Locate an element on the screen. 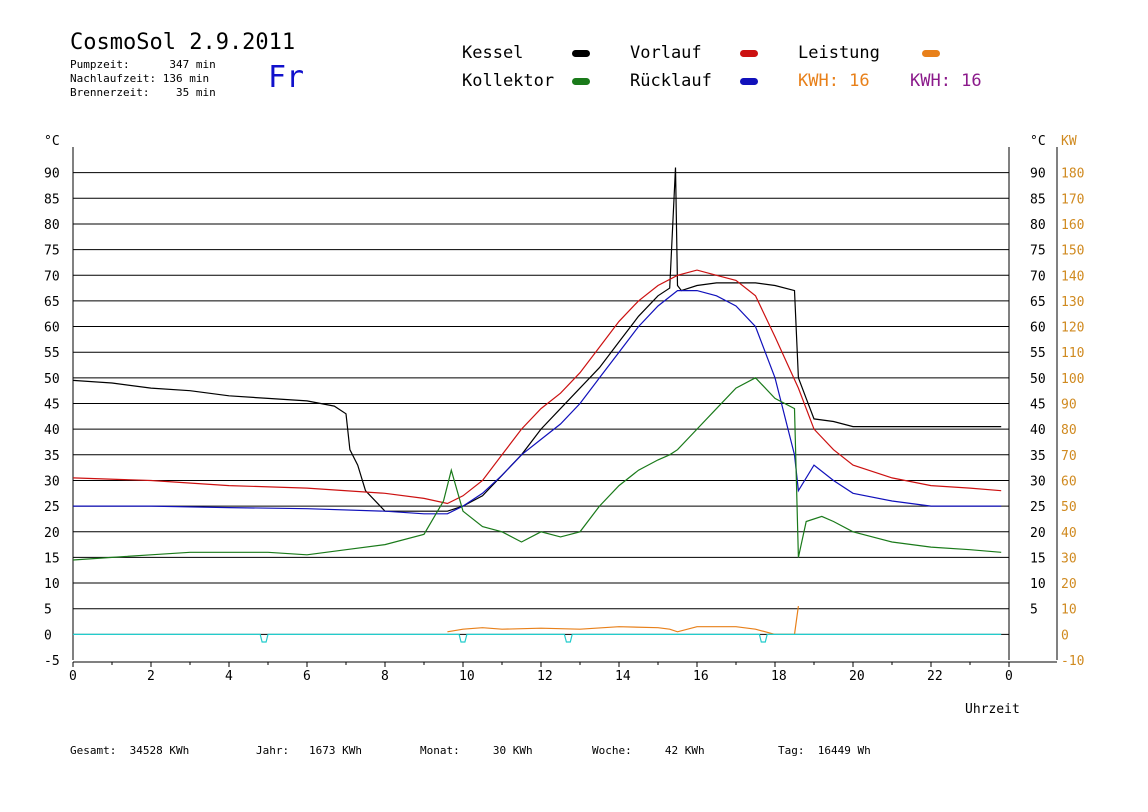  footer-jahr: Jahr: 1673 KWh is located at coordinates (309, 750).